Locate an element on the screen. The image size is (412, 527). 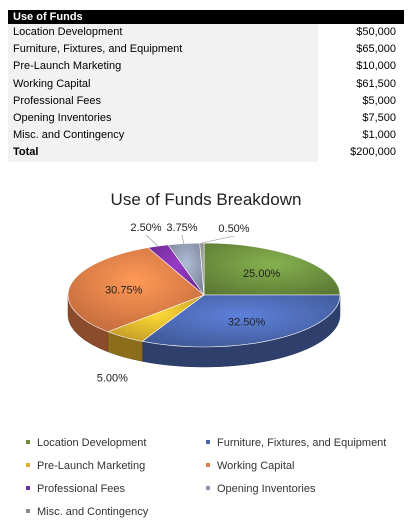
data-labels: 25.00% 32.50% 5.00% 30.75% 2.50% 3.75% 0.50% is located at coordinates (189, 303).